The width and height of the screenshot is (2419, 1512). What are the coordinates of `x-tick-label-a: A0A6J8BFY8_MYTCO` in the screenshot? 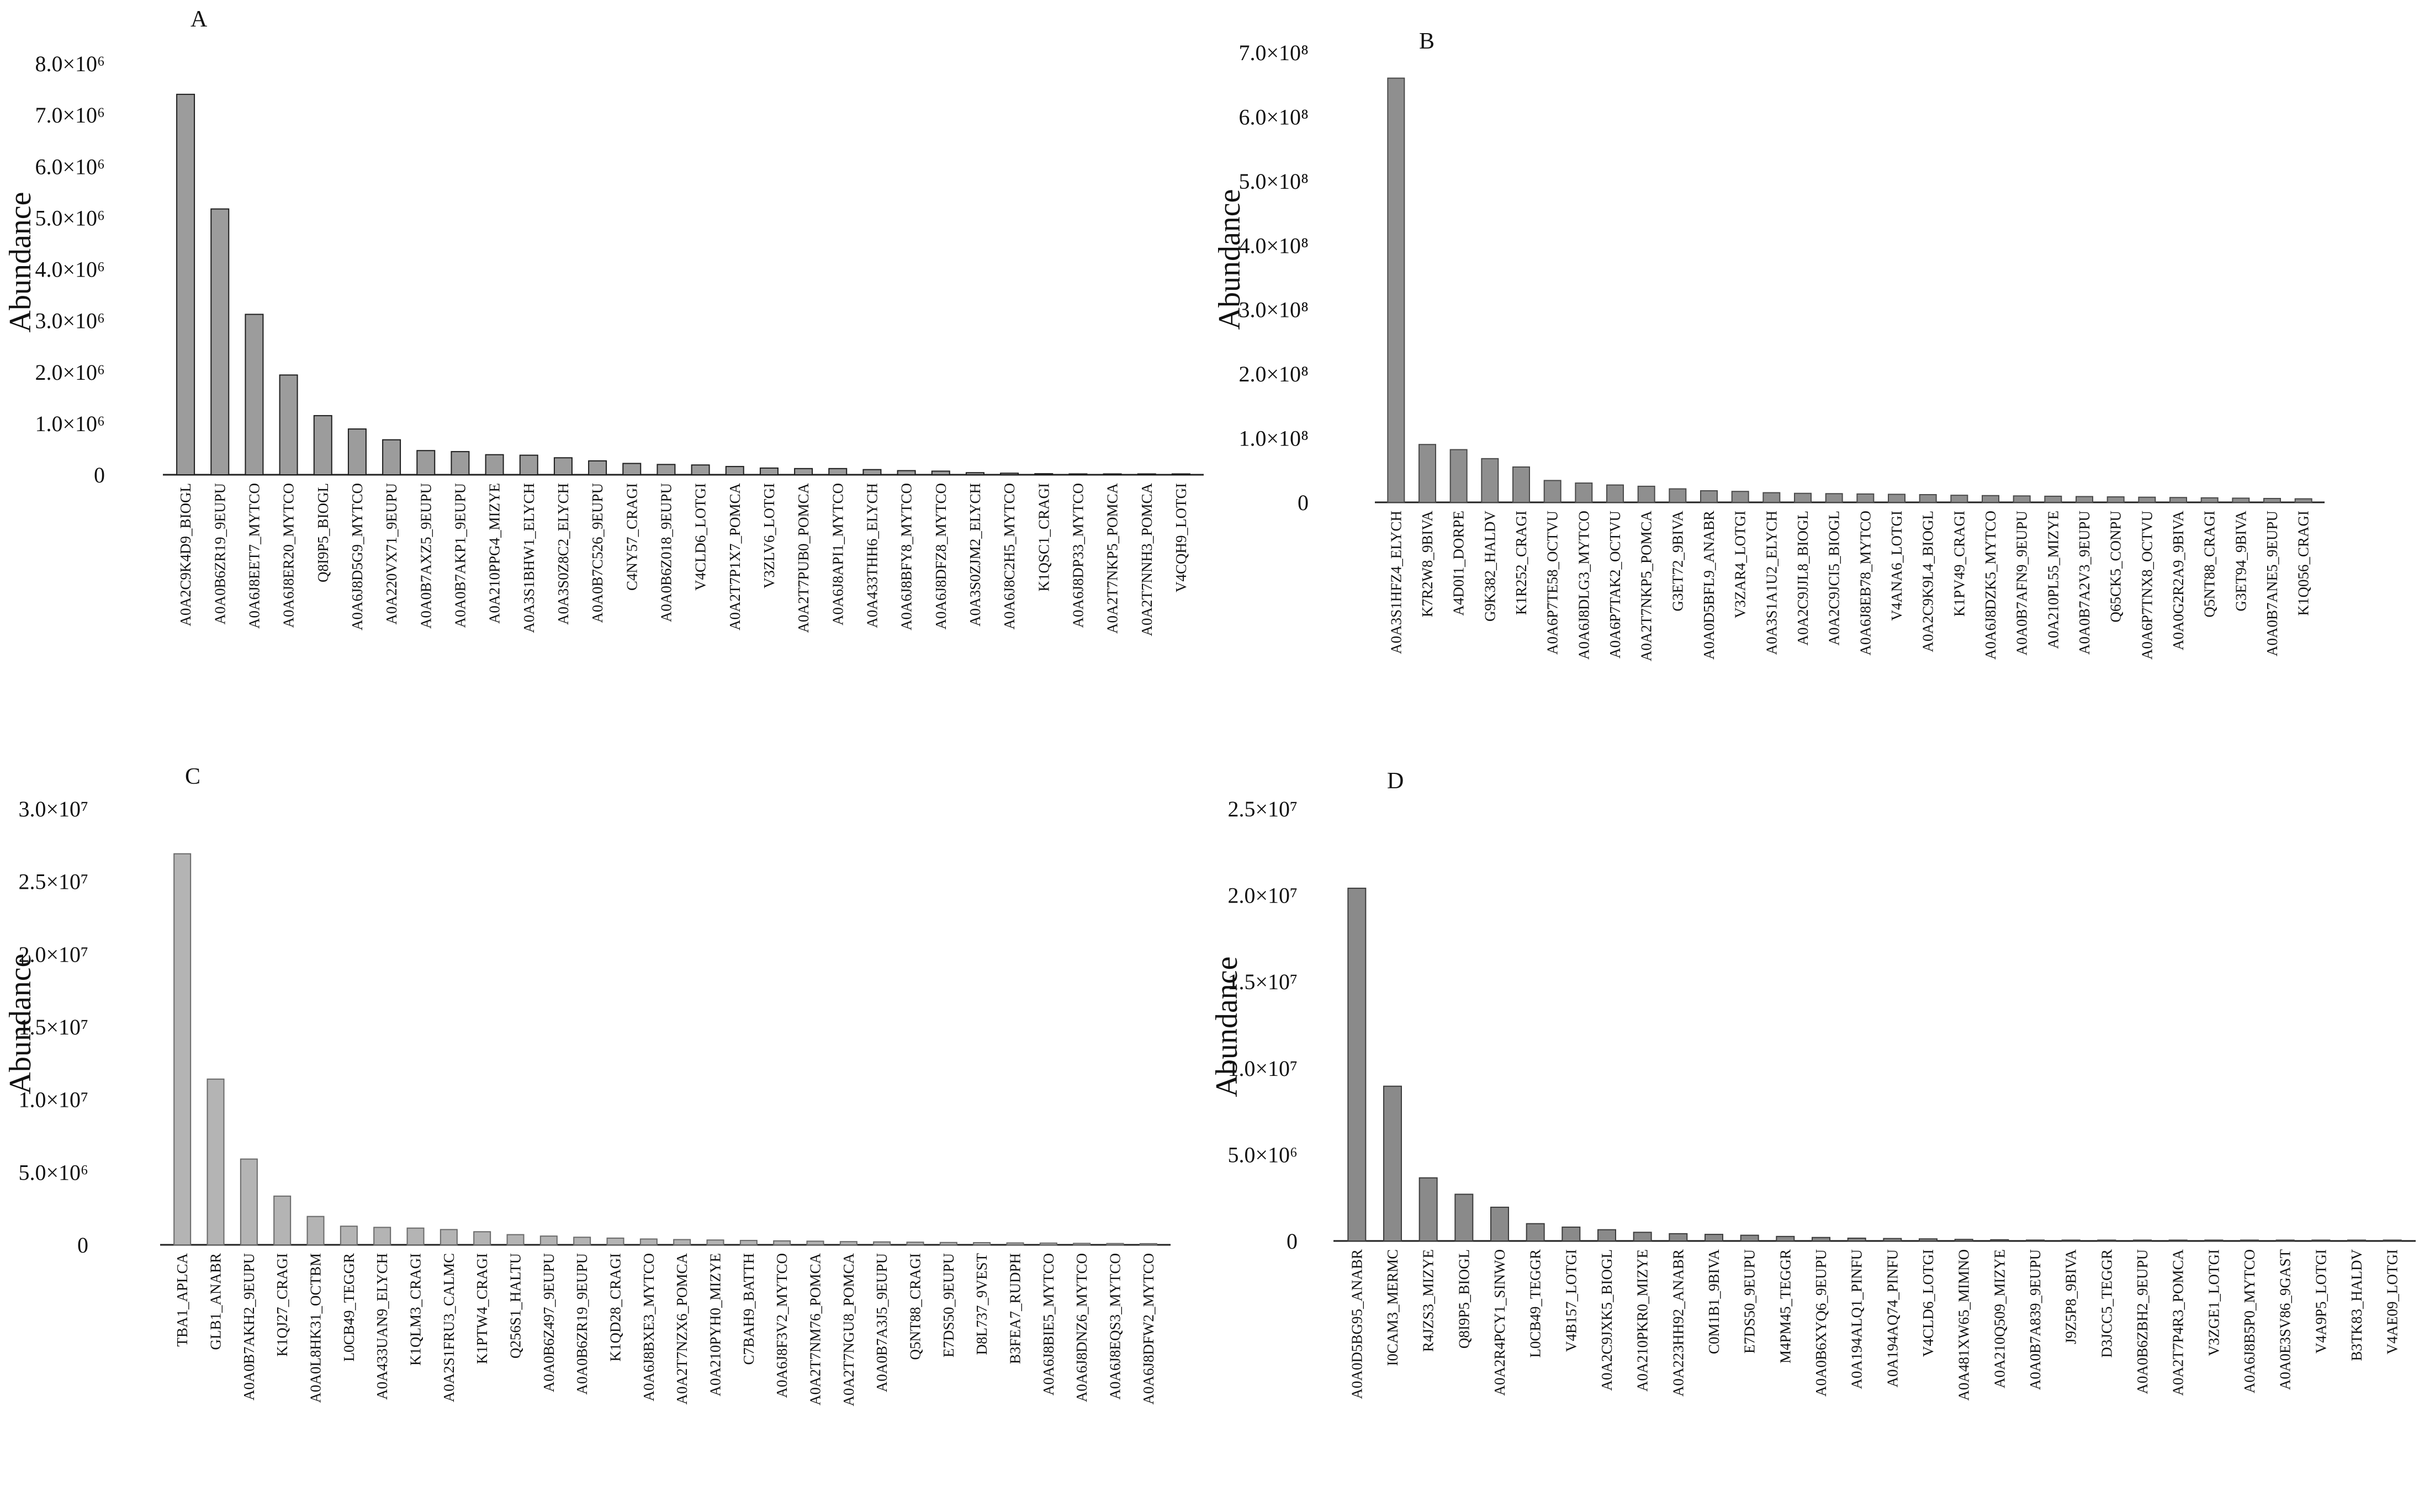 It's located at (906, 556).